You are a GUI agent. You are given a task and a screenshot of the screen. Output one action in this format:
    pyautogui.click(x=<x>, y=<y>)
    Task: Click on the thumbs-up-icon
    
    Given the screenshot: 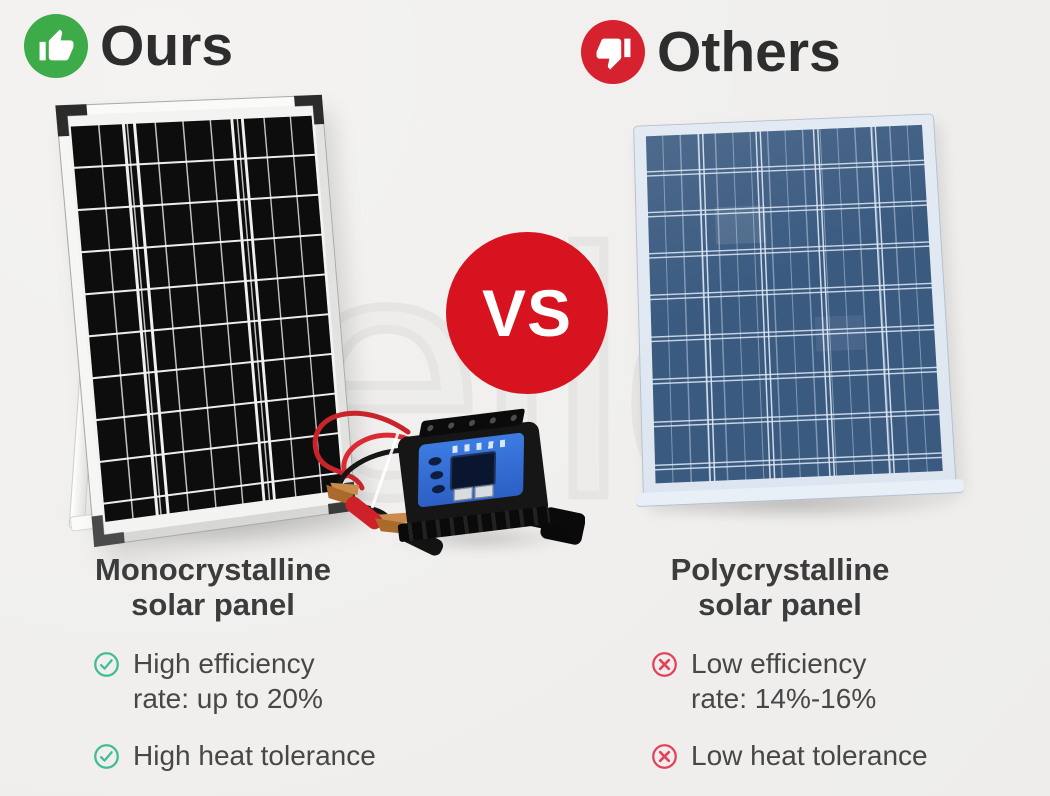 What is the action you would take?
    pyautogui.click(x=56, y=44)
    